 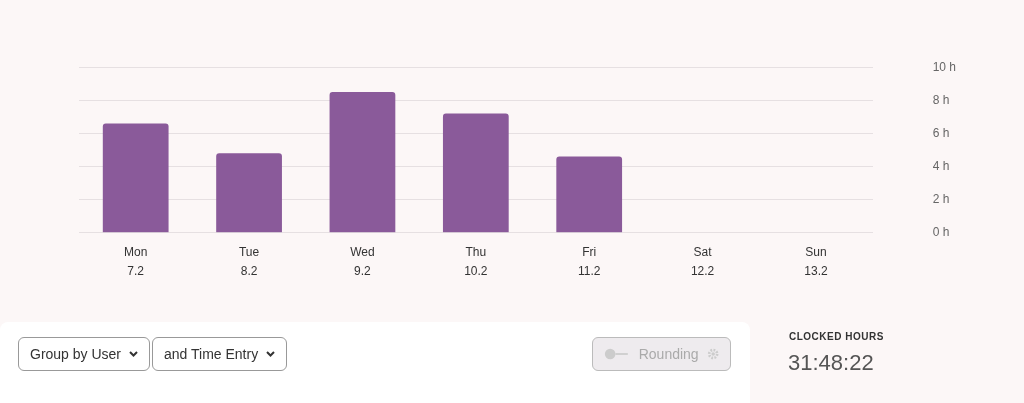 I want to click on x-tick-label: Fri 11.2, so click(x=589, y=261).